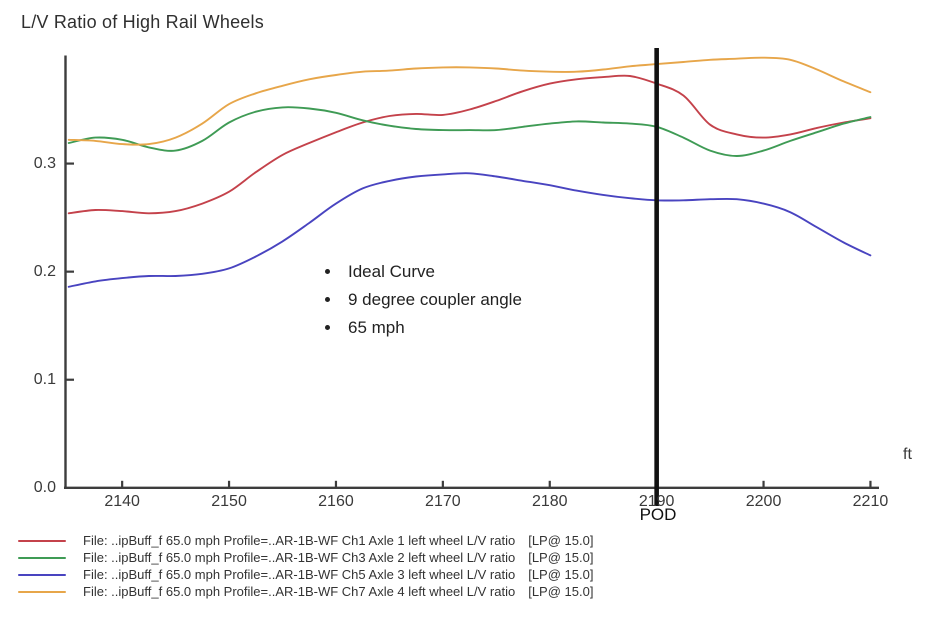  What do you see at coordinates (658, 514) in the screenshot?
I see `pod-label: POD` at bounding box center [658, 514].